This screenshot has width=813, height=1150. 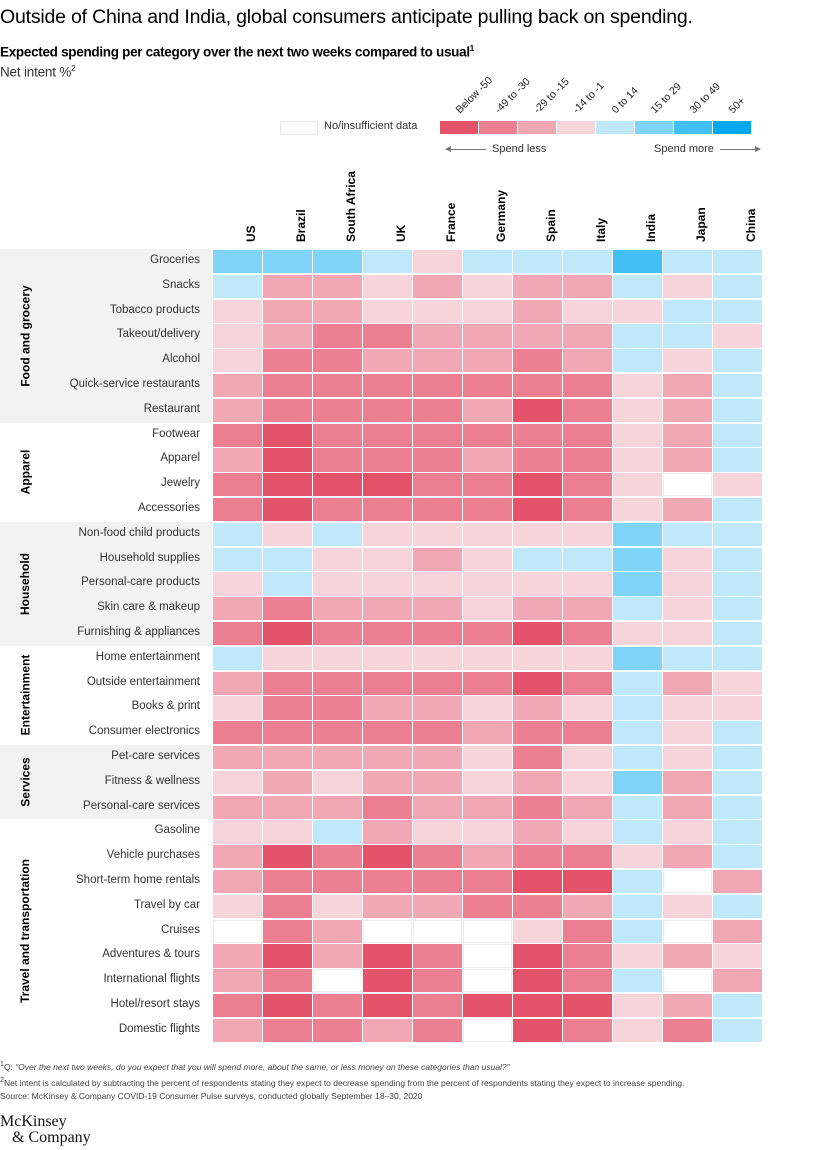 What do you see at coordinates (180, 483) in the screenshot?
I see `row-label: Jewelry` at bounding box center [180, 483].